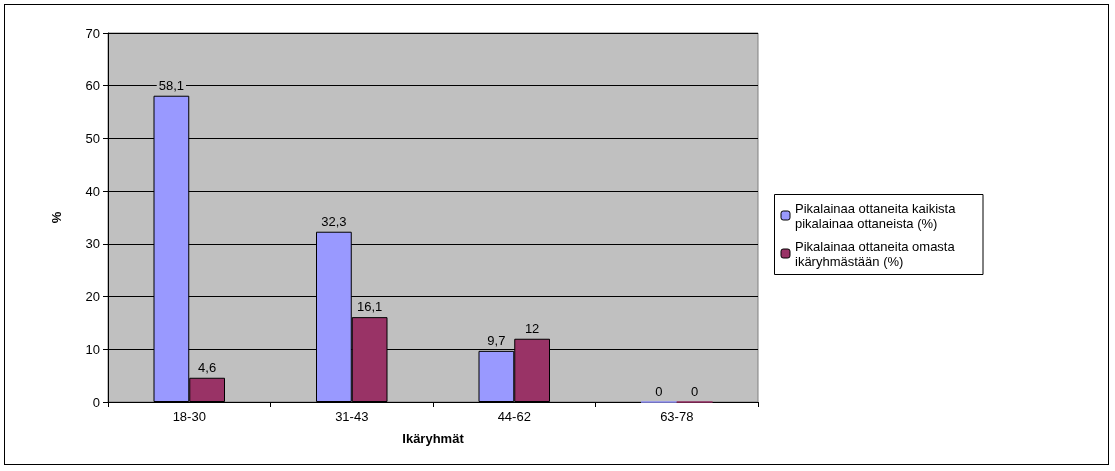 This screenshot has height=471, width=1115. I want to click on x-tick-label: 44-62, so click(514, 416).